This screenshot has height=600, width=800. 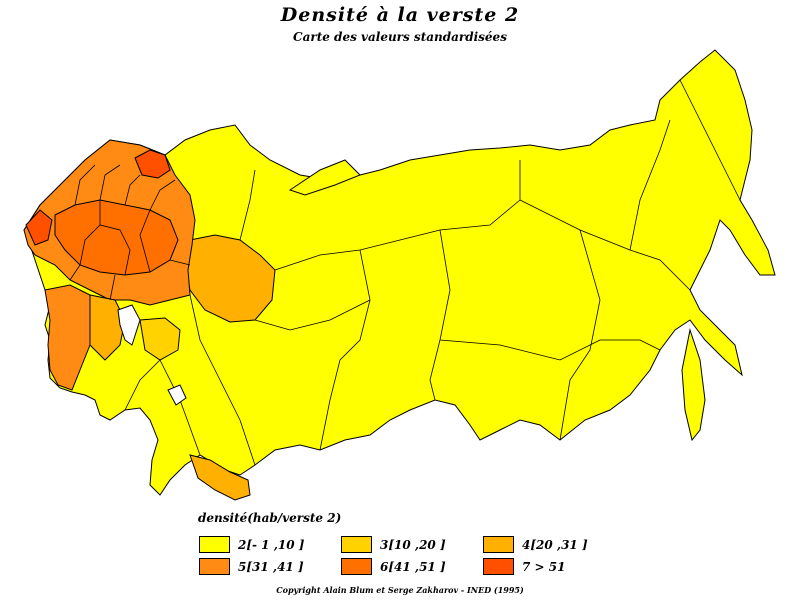 What do you see at coordinates (177, 395) in the screenshot?
I see `aral-sea` at bounding box center [177, 395].